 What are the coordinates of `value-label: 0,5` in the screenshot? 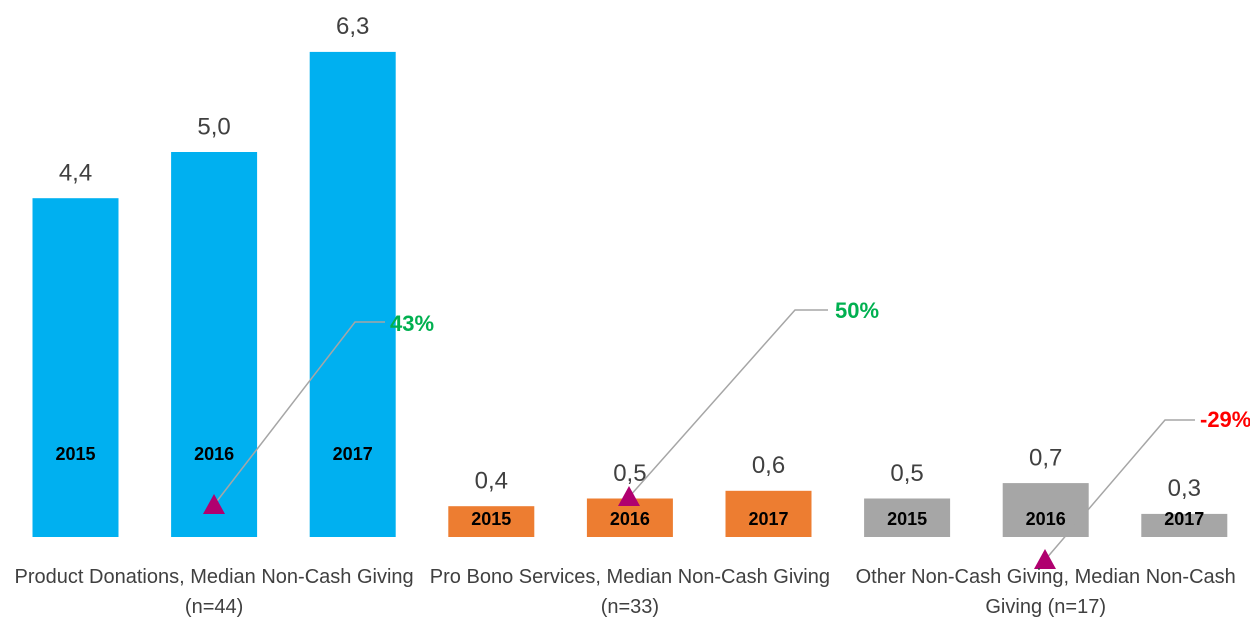 It's located at (906, 473).